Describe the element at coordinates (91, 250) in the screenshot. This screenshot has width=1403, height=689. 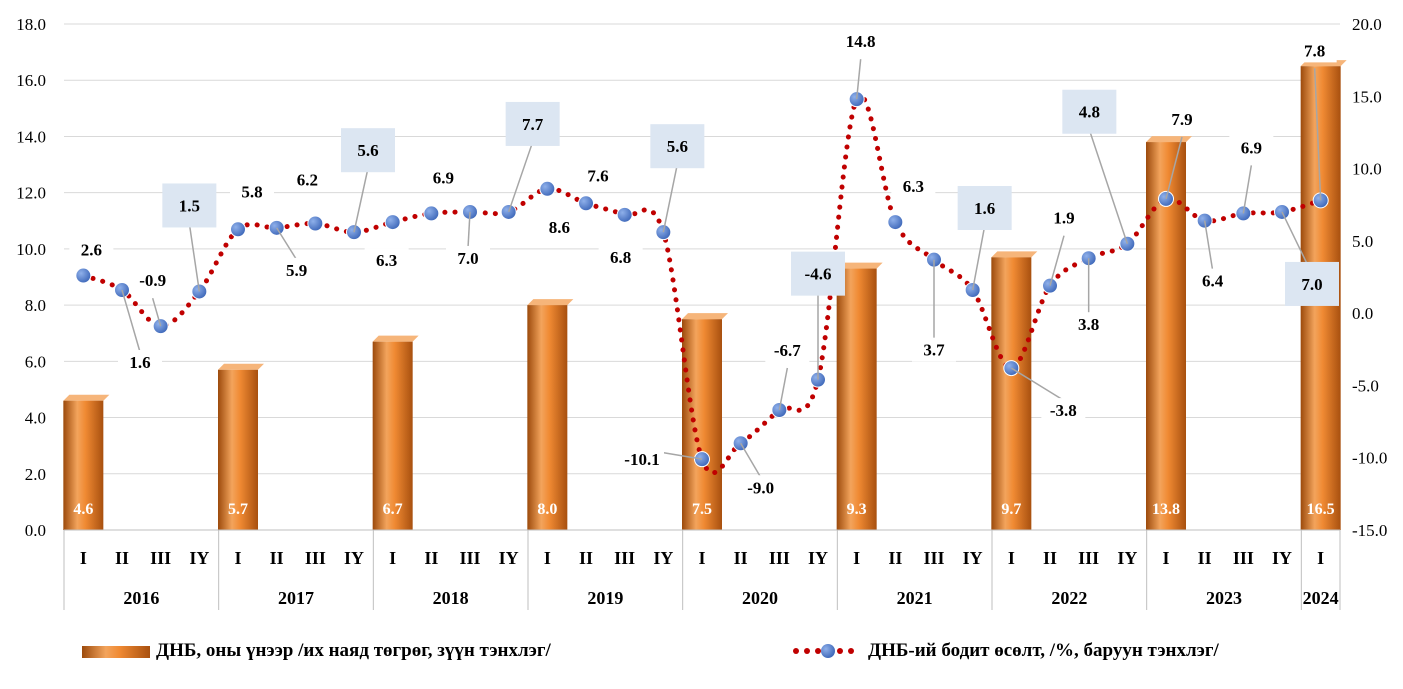
I see `point-value-label: 2.6` at that location.